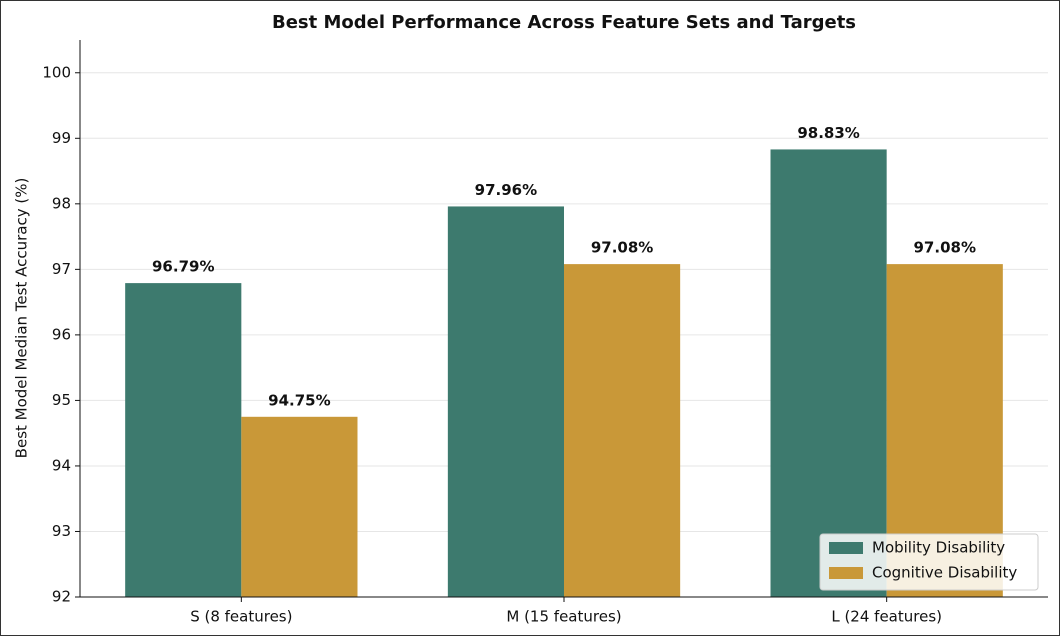 The height and width of the screenshot is (636, 1060). I want to click on y-tick-label: 96, so click(61, 334).